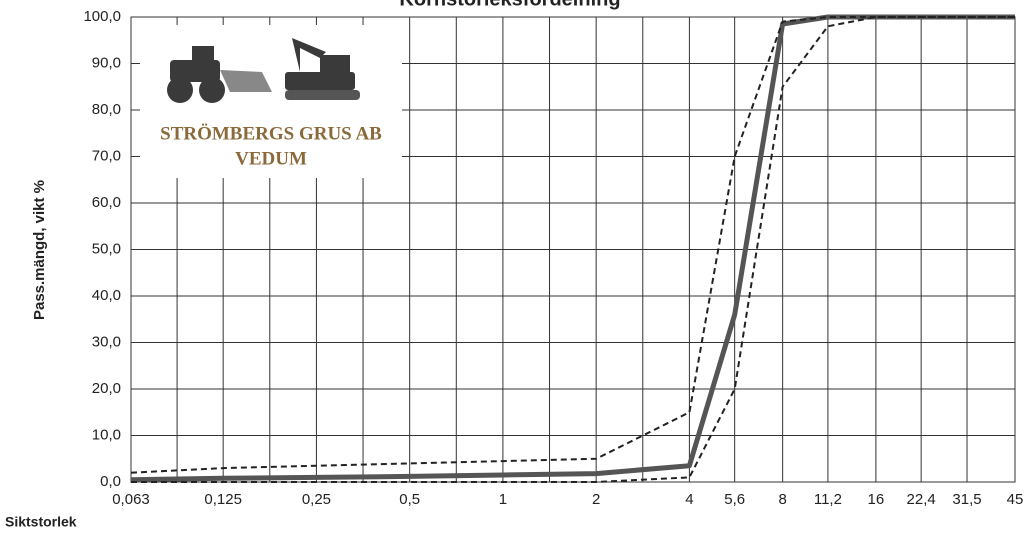 This screenshot has width=1035, height=537. What do you see at coordinates (106, 434) in the screenshot?
I see `y-tick-label: 10,0` at bounding box center [106, 434].